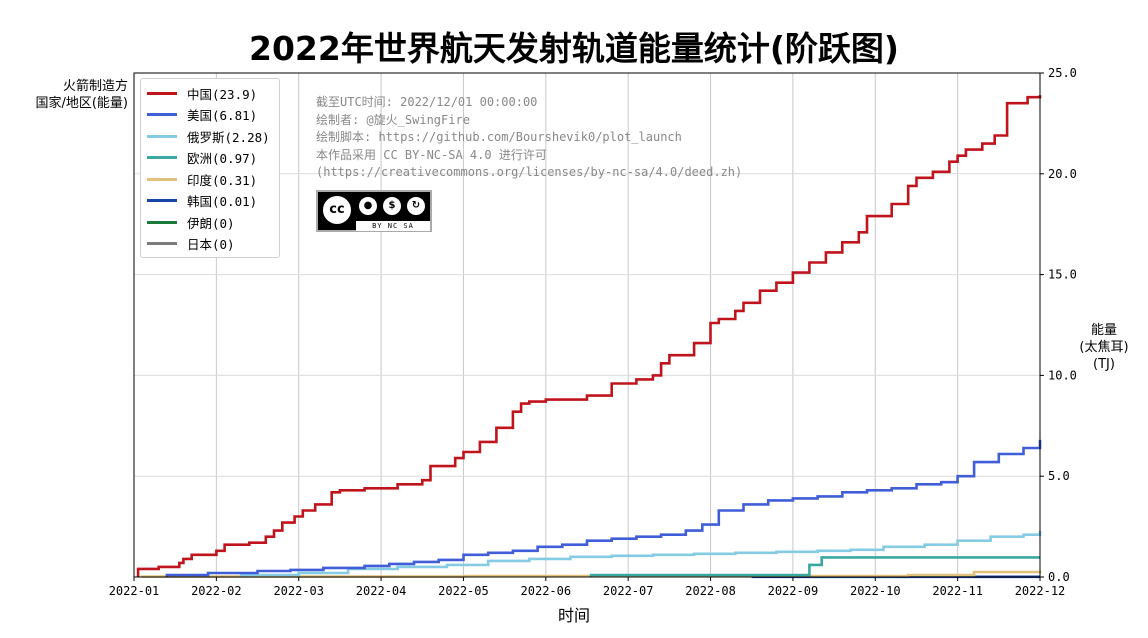  I want to click on legend-label: 欧洲(0.97), so click(222, 158).